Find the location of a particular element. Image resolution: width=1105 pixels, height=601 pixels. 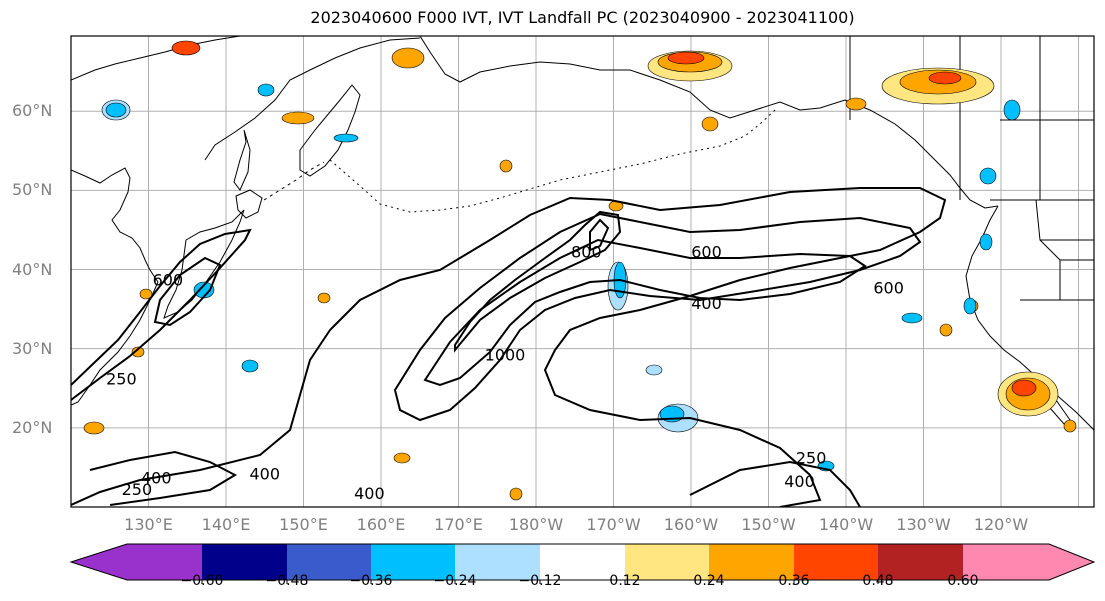

longitude-label: 130°E is located at coordinates (148, 524).